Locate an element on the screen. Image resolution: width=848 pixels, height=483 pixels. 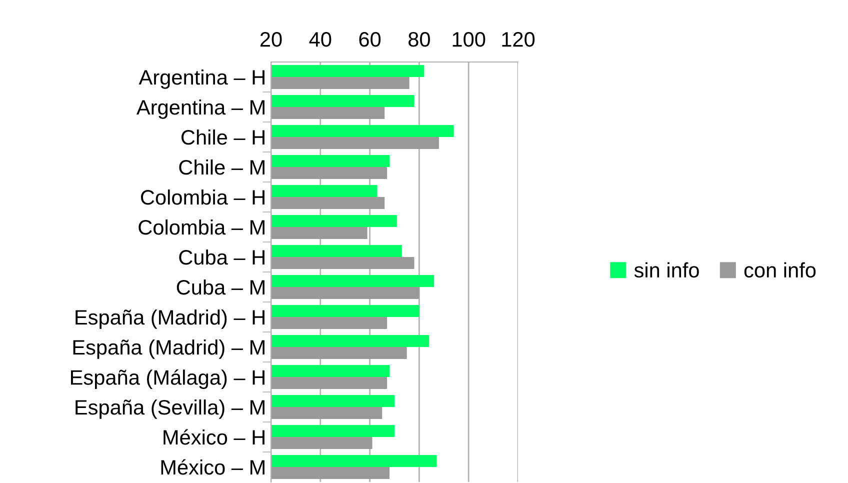
y-tick-label: España (Sevilla) – M is located at coordinates (170, 409).